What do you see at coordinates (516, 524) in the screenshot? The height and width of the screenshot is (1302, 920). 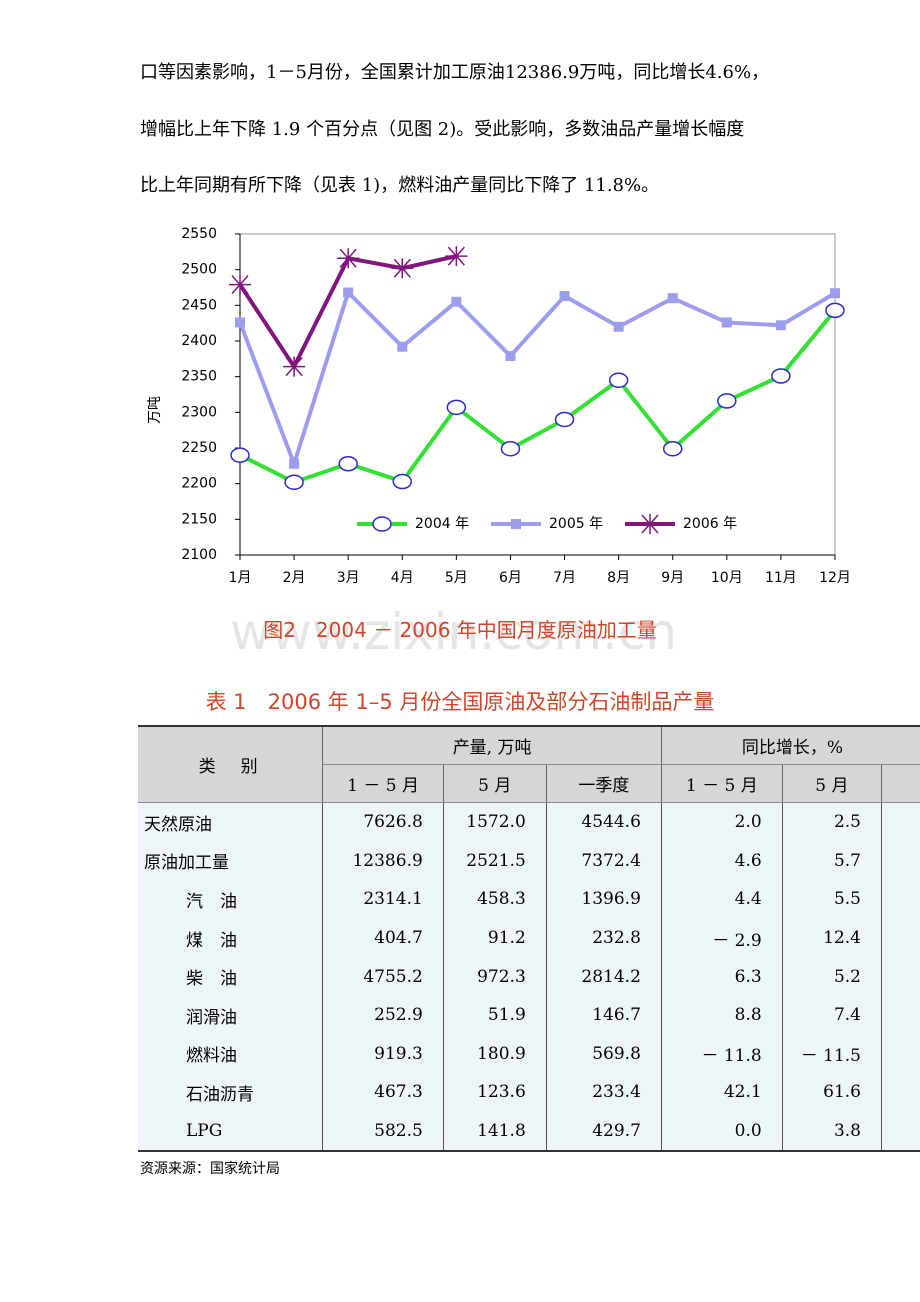 I see `legend-marker` at bounding box center [516, 524].